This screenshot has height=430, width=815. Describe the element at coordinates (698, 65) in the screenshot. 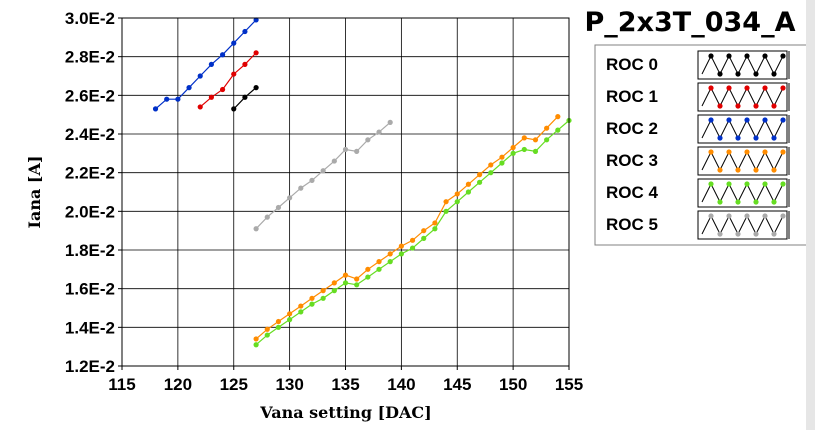

I see `legend-item-roc-0: ROC 0` at that location.